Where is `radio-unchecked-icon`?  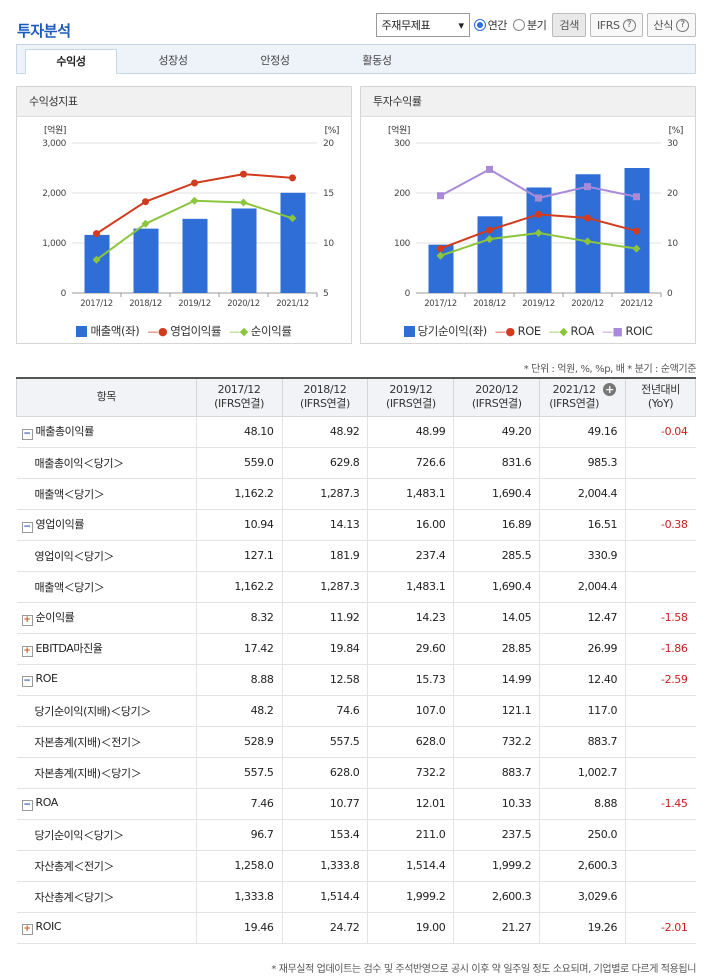
radio-unchecked-icon is located at coordinates (519, 25).